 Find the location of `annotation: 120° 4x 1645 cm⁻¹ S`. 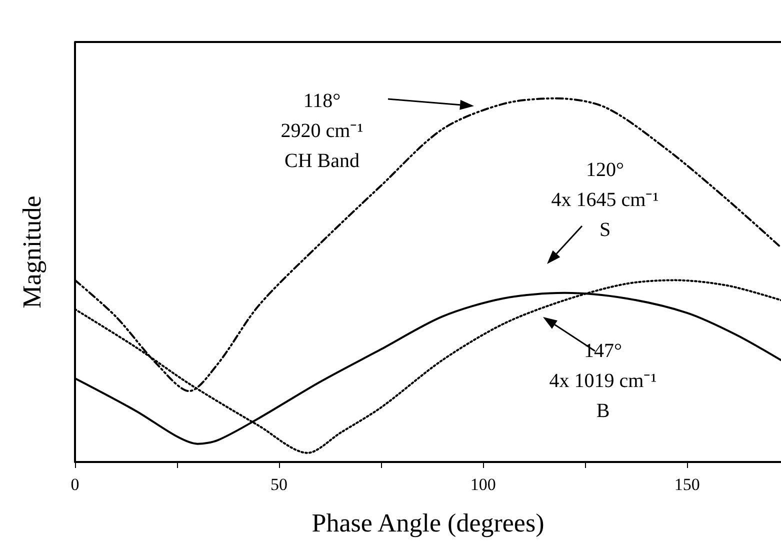

annotation: 120° 4x 1645 cm⁻¹ S is located at coordinates (605, 200).